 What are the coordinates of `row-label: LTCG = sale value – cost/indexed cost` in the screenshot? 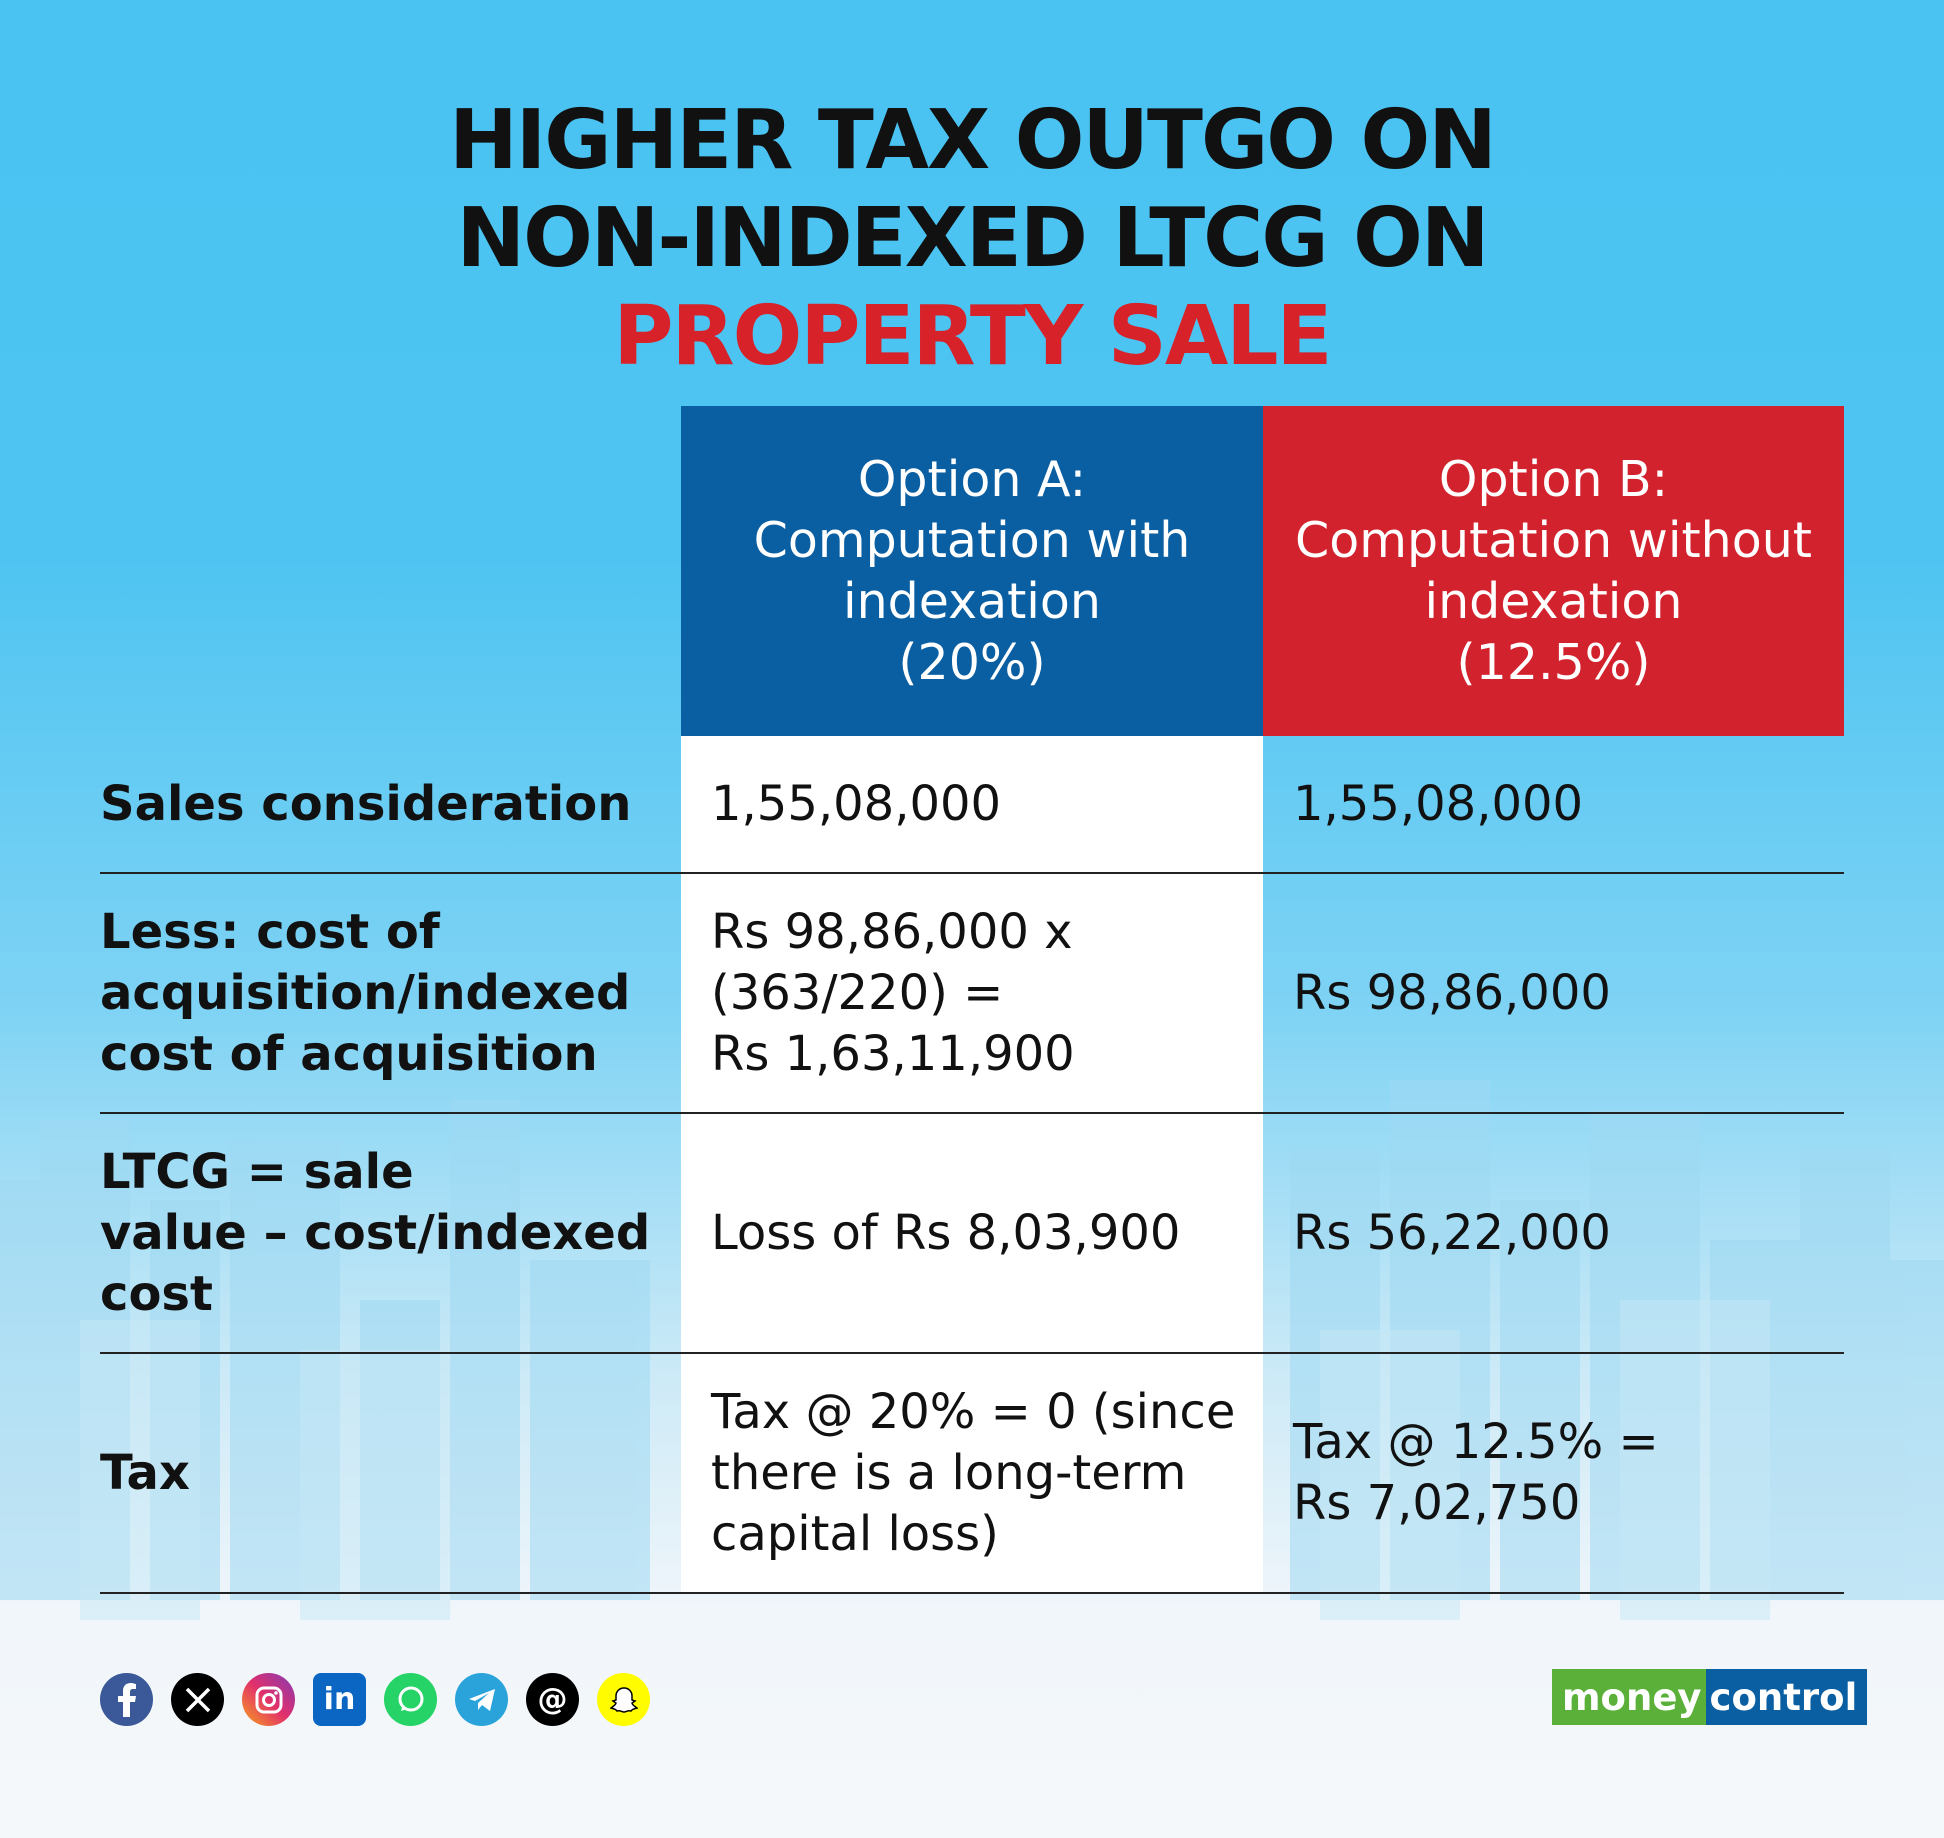 It's located at (375, 1232).